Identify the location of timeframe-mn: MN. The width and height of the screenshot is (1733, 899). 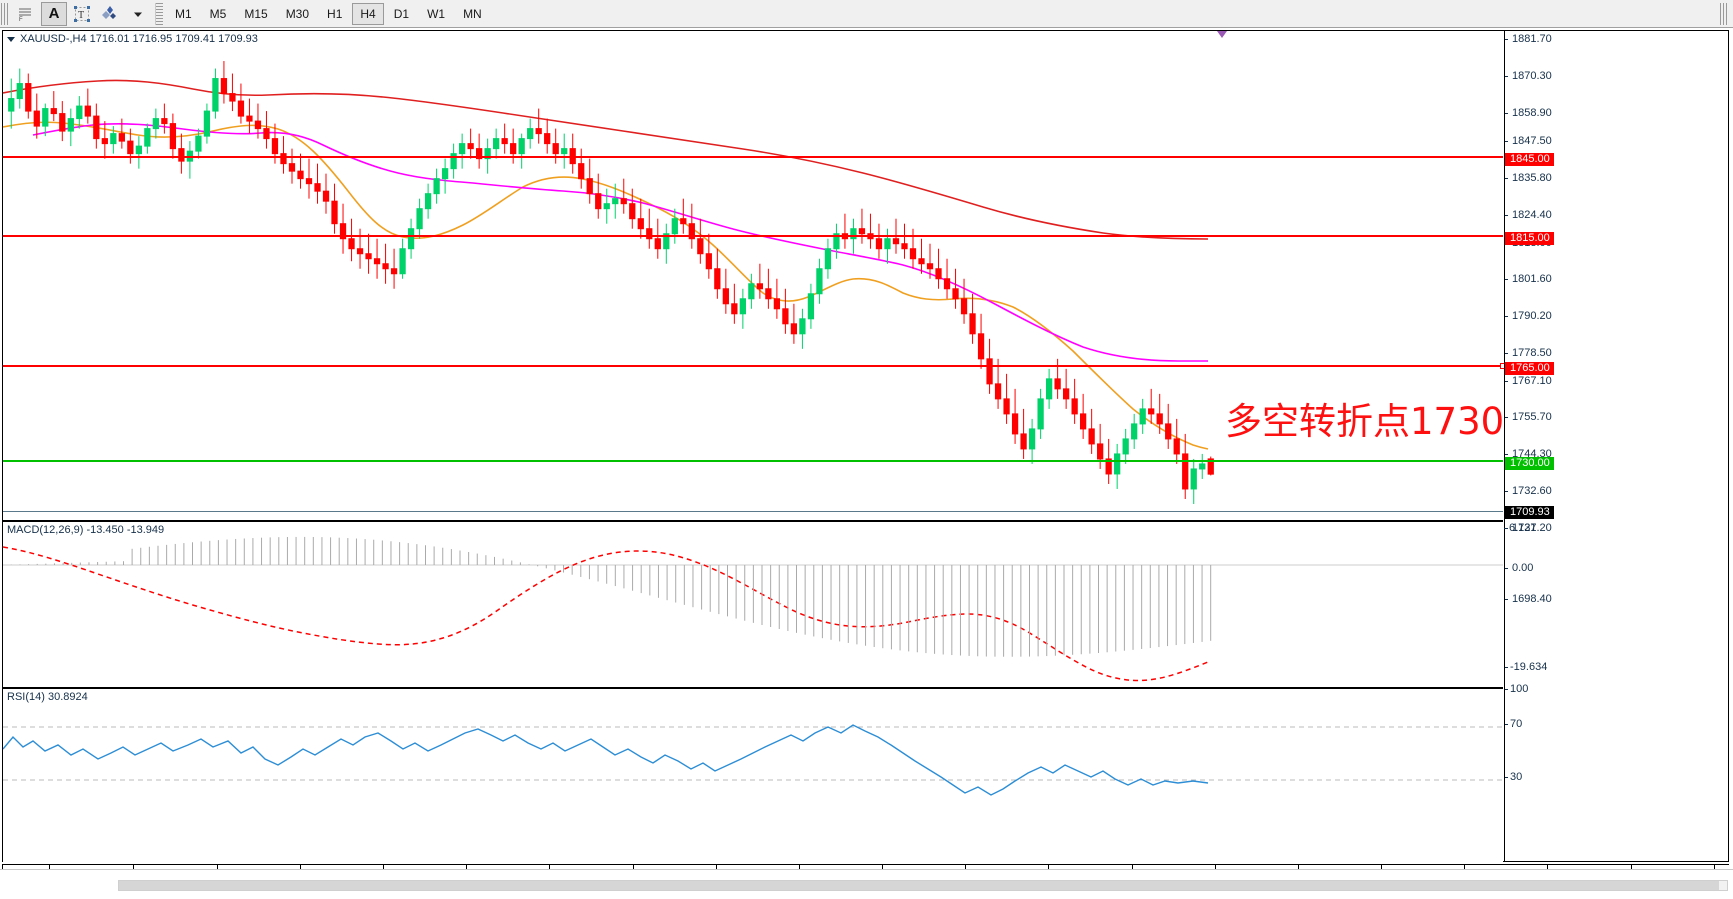
(472, 13).